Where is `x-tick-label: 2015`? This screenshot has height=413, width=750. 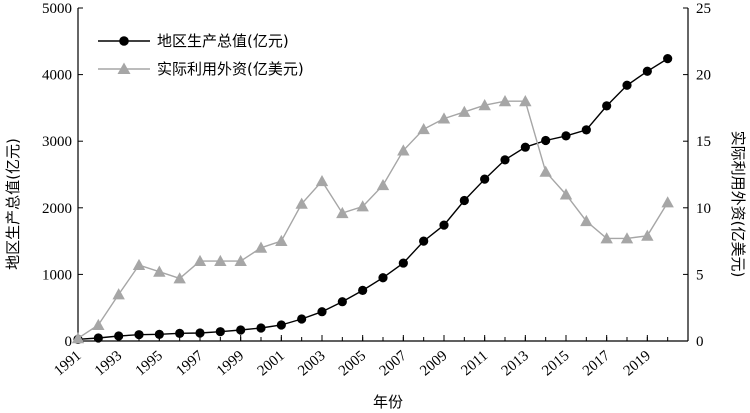 x-tick-label: 2015 is located at coordinates (555, 364).